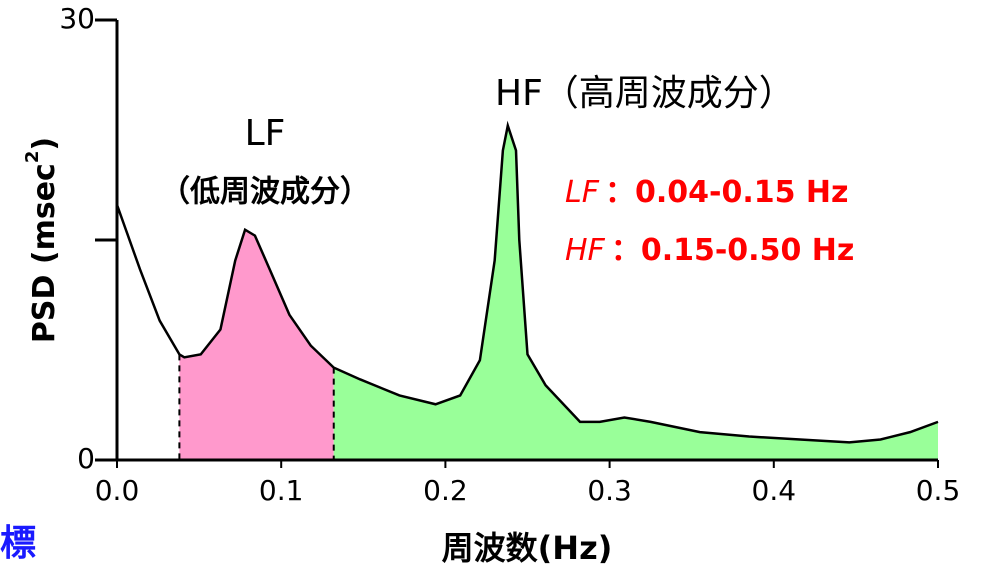  I want to click on y-axis-label: PSD (msec2), so click(42, 240).